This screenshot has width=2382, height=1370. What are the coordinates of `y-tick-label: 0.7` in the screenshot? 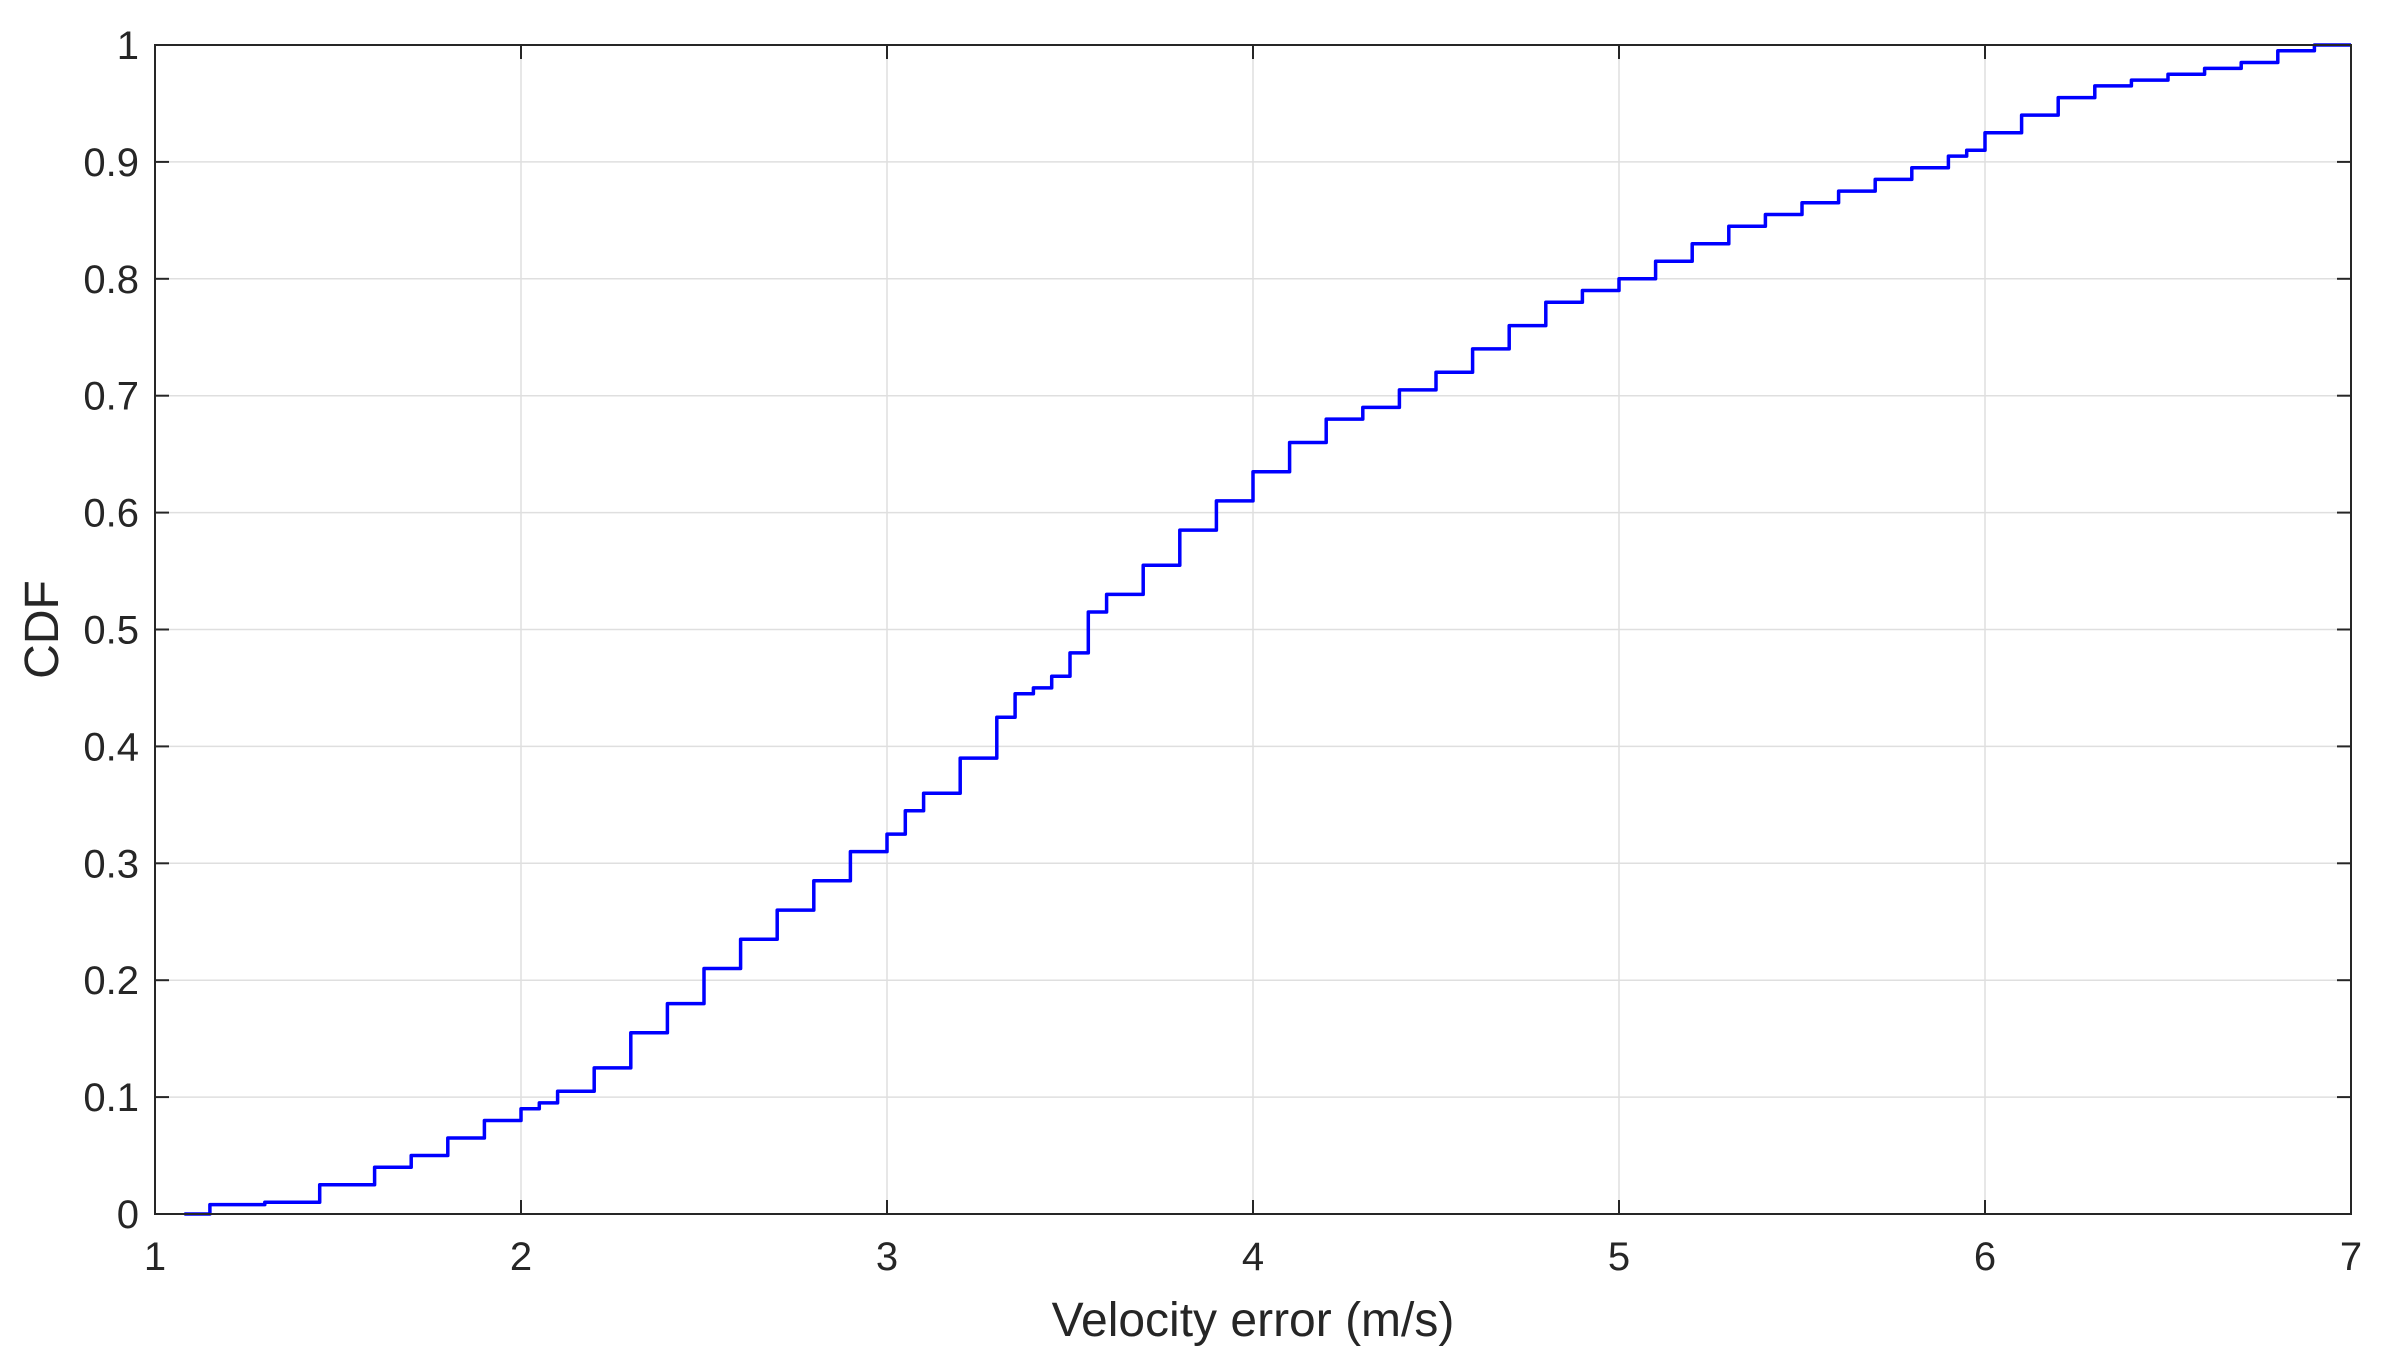 It's located at (111, 397).